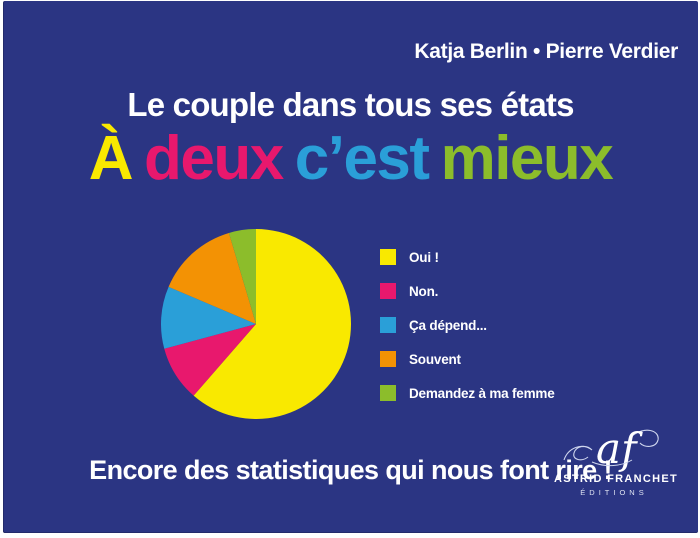 This screenshot has width=700, height=538. Describe the element at coordinates (614, 492) in the screenshot. I see `publisher-kind: ÉDITIONS` at that location.